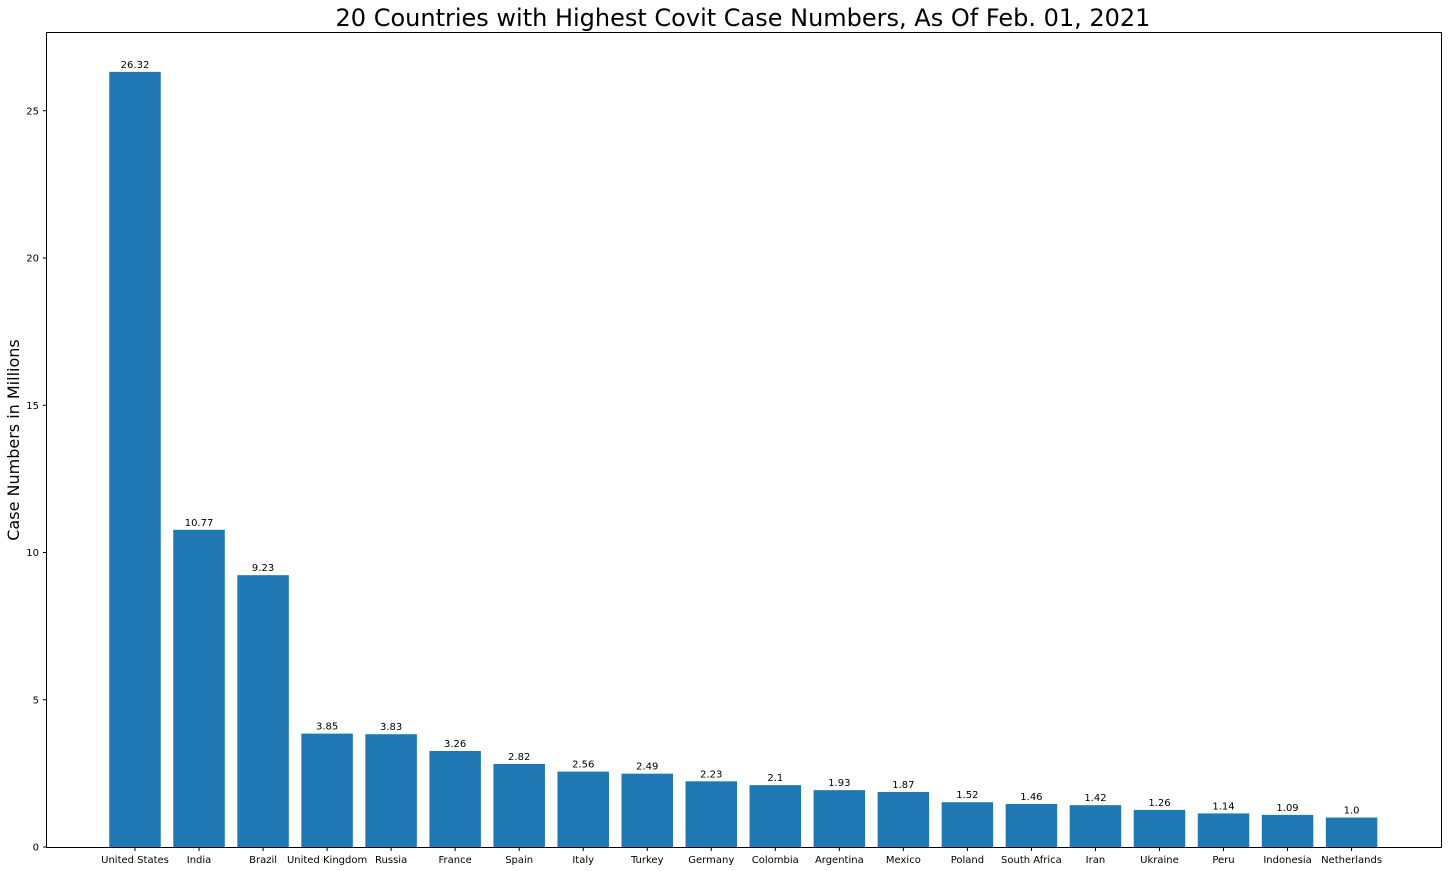 This screenshot has height=871, width=1448. What do you see at coordinates (1031, 860) in the screenshot?
I see `x-tick-label-14: South Africa` at bounding box center [1031, 860].